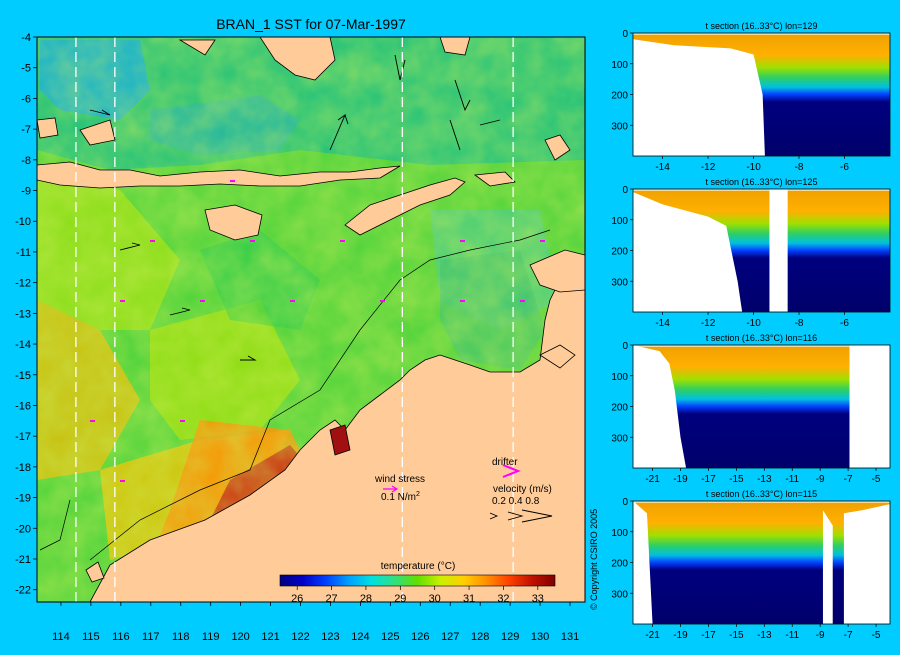 This screenshot has width=900, height=655. Describe the element at coordinates (799, 323) in the screenshot. I see `section-x-tick-label: -8` at that location.